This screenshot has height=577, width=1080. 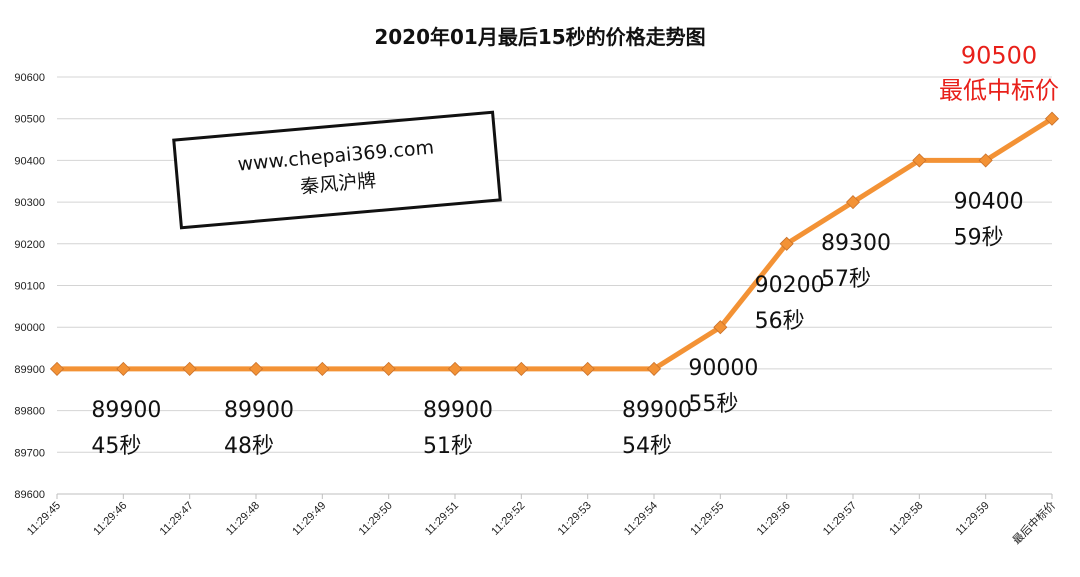 What do you see at coordinates (29, 453) in the screenshot?
I see `y-tick-label: 89700` at bounding box center [29, 453].